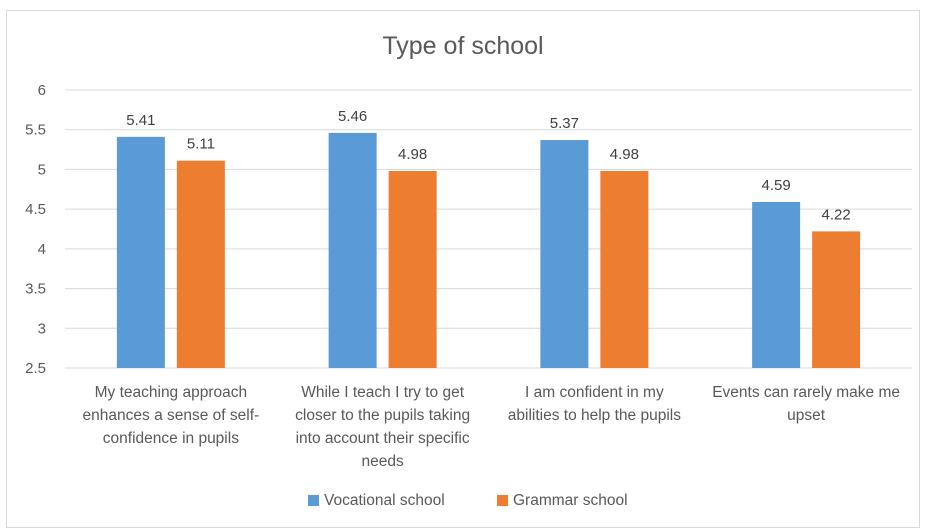 The width and height of the screenshot is (926, 532). Describe the element at coordinates (564, 123) in the screenshot. I see `data-label: 5.37` at that location.